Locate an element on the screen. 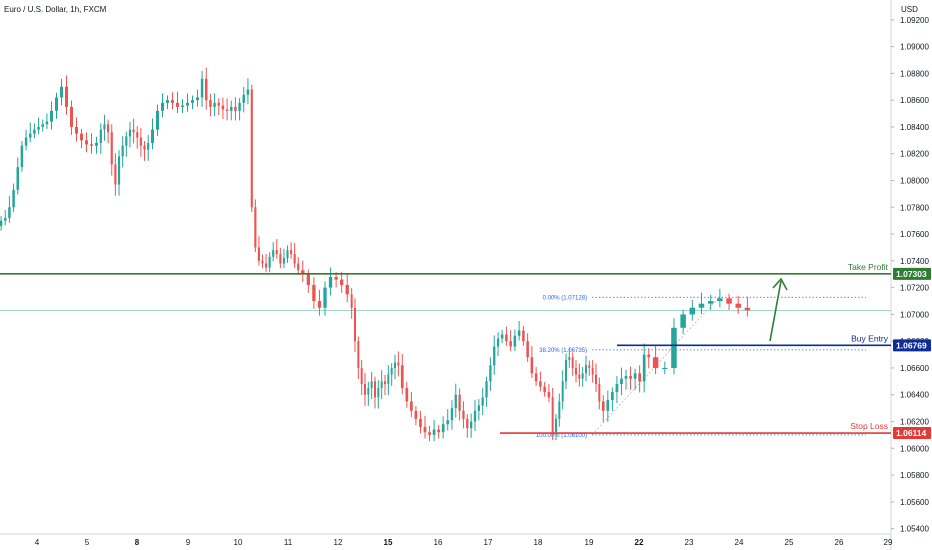 This screenshot has height=550, width=932. time-tick-label: 10 is located at coordinates (238, 542).